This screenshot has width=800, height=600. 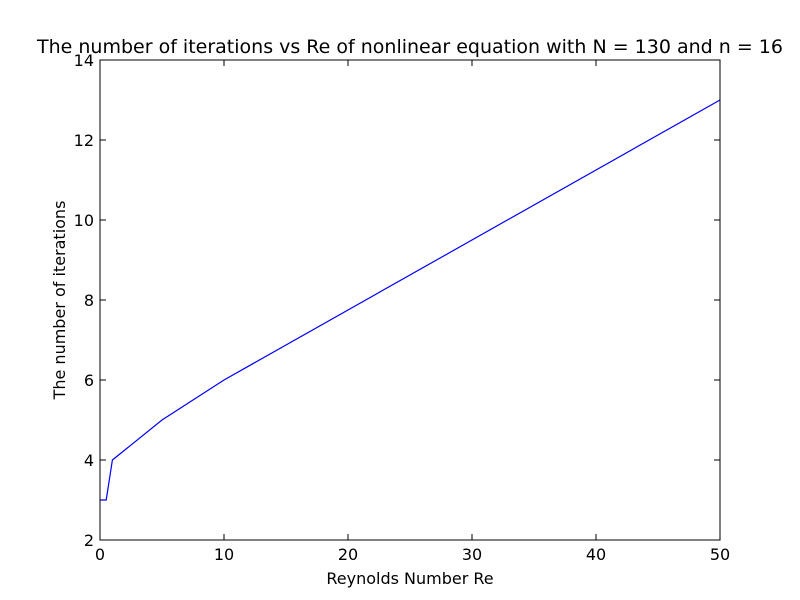 I want to click on y-tick-label-14: 14, so click(x=84, y=60).